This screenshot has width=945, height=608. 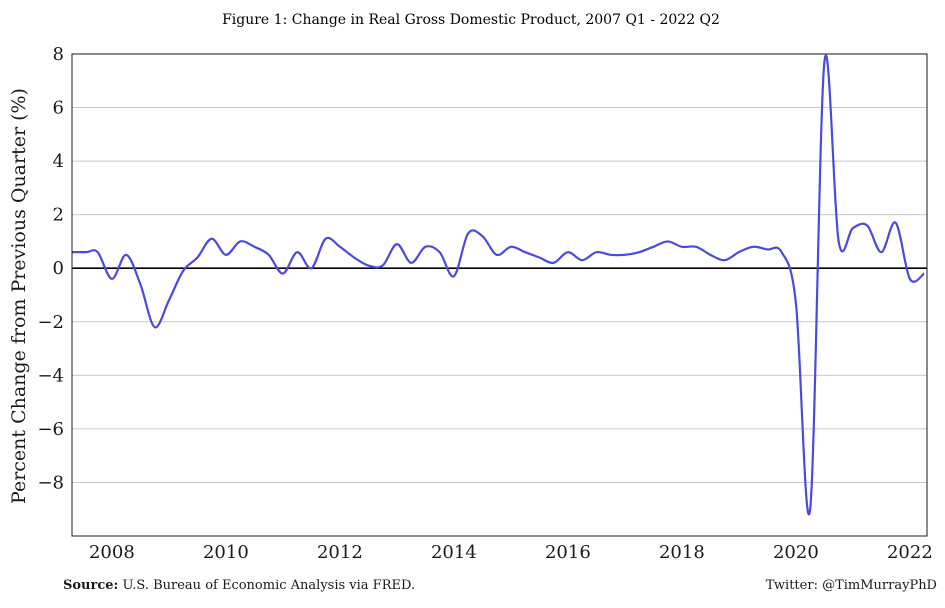 I want to click on y-axis-label: Percent Change from Previous Quarter (%), so click(x=19, y=296).